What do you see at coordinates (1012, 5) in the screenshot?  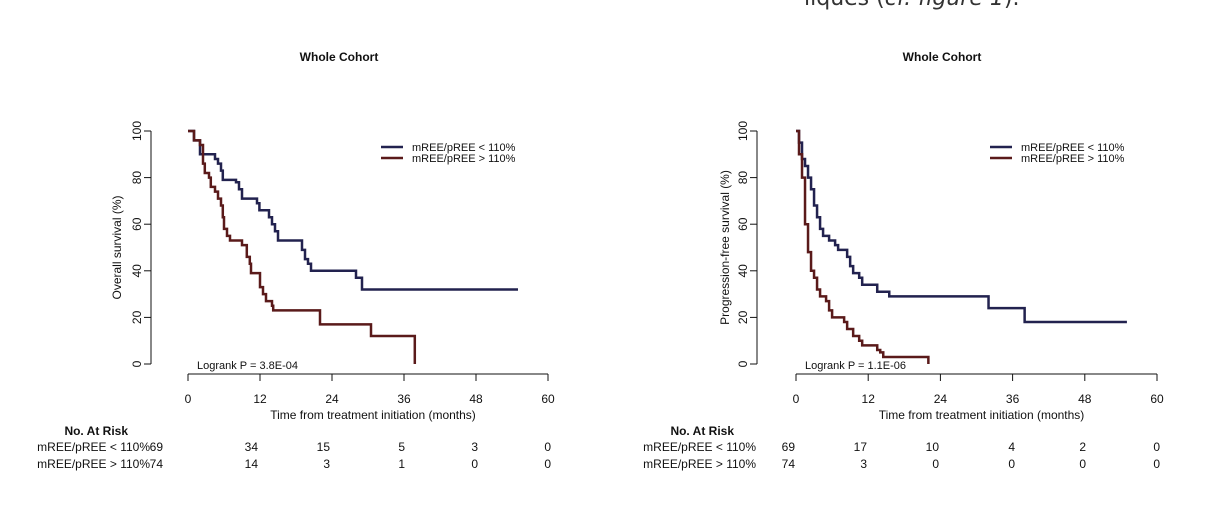 I see `text-after: ).` at bounding box center [1012, 5].